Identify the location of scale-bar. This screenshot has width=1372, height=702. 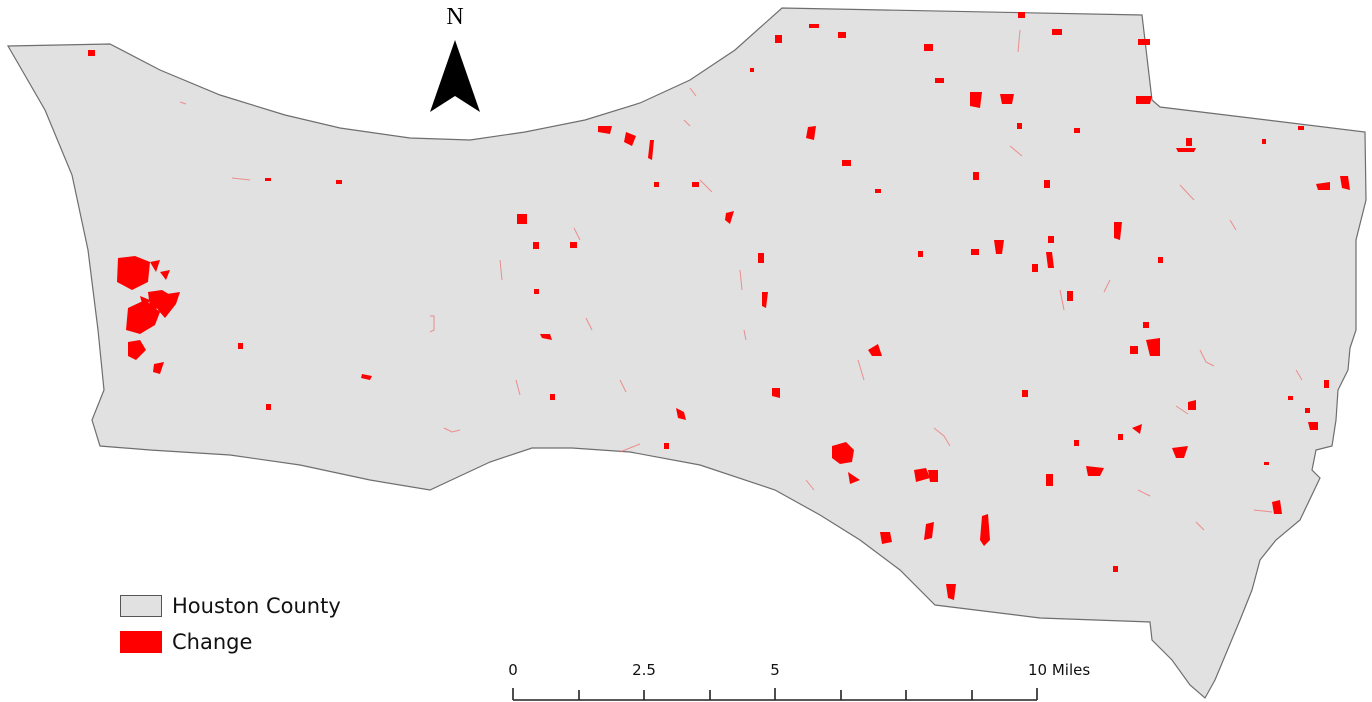
(775, 694).